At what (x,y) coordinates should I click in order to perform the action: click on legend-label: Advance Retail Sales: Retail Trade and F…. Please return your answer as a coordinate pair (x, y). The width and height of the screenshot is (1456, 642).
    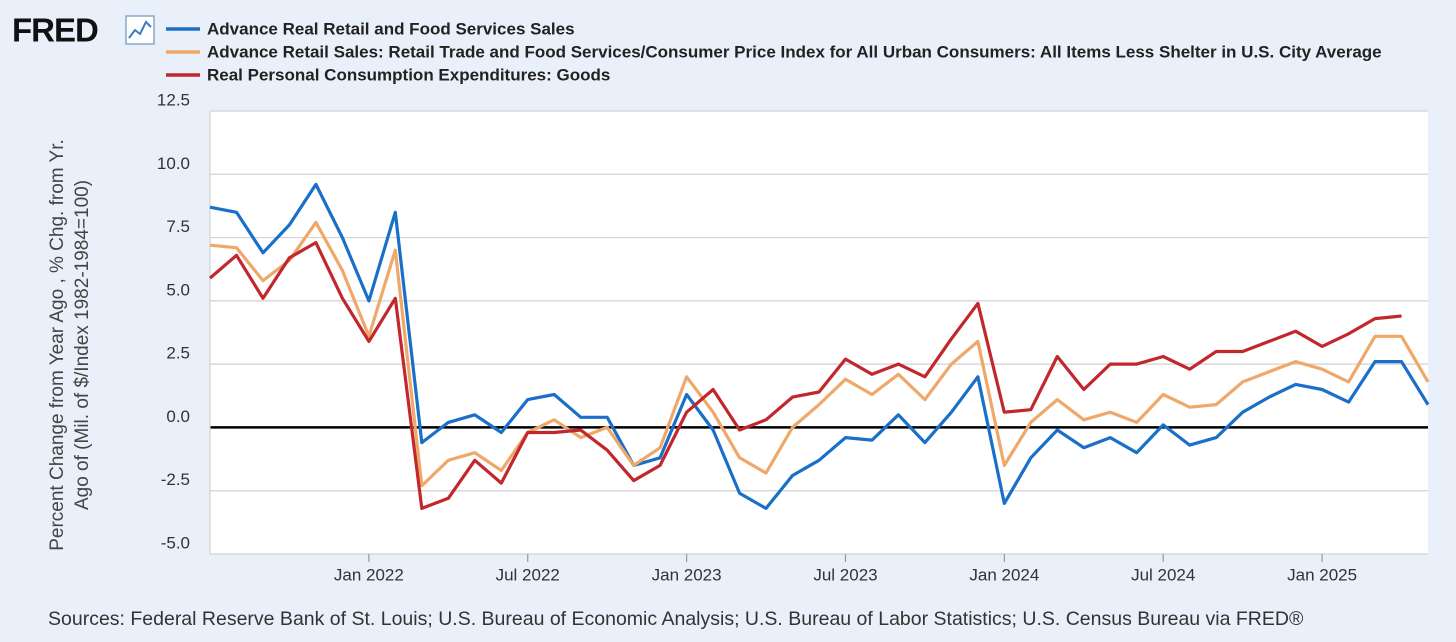
    Looking at the image, I should click on (794, 51).